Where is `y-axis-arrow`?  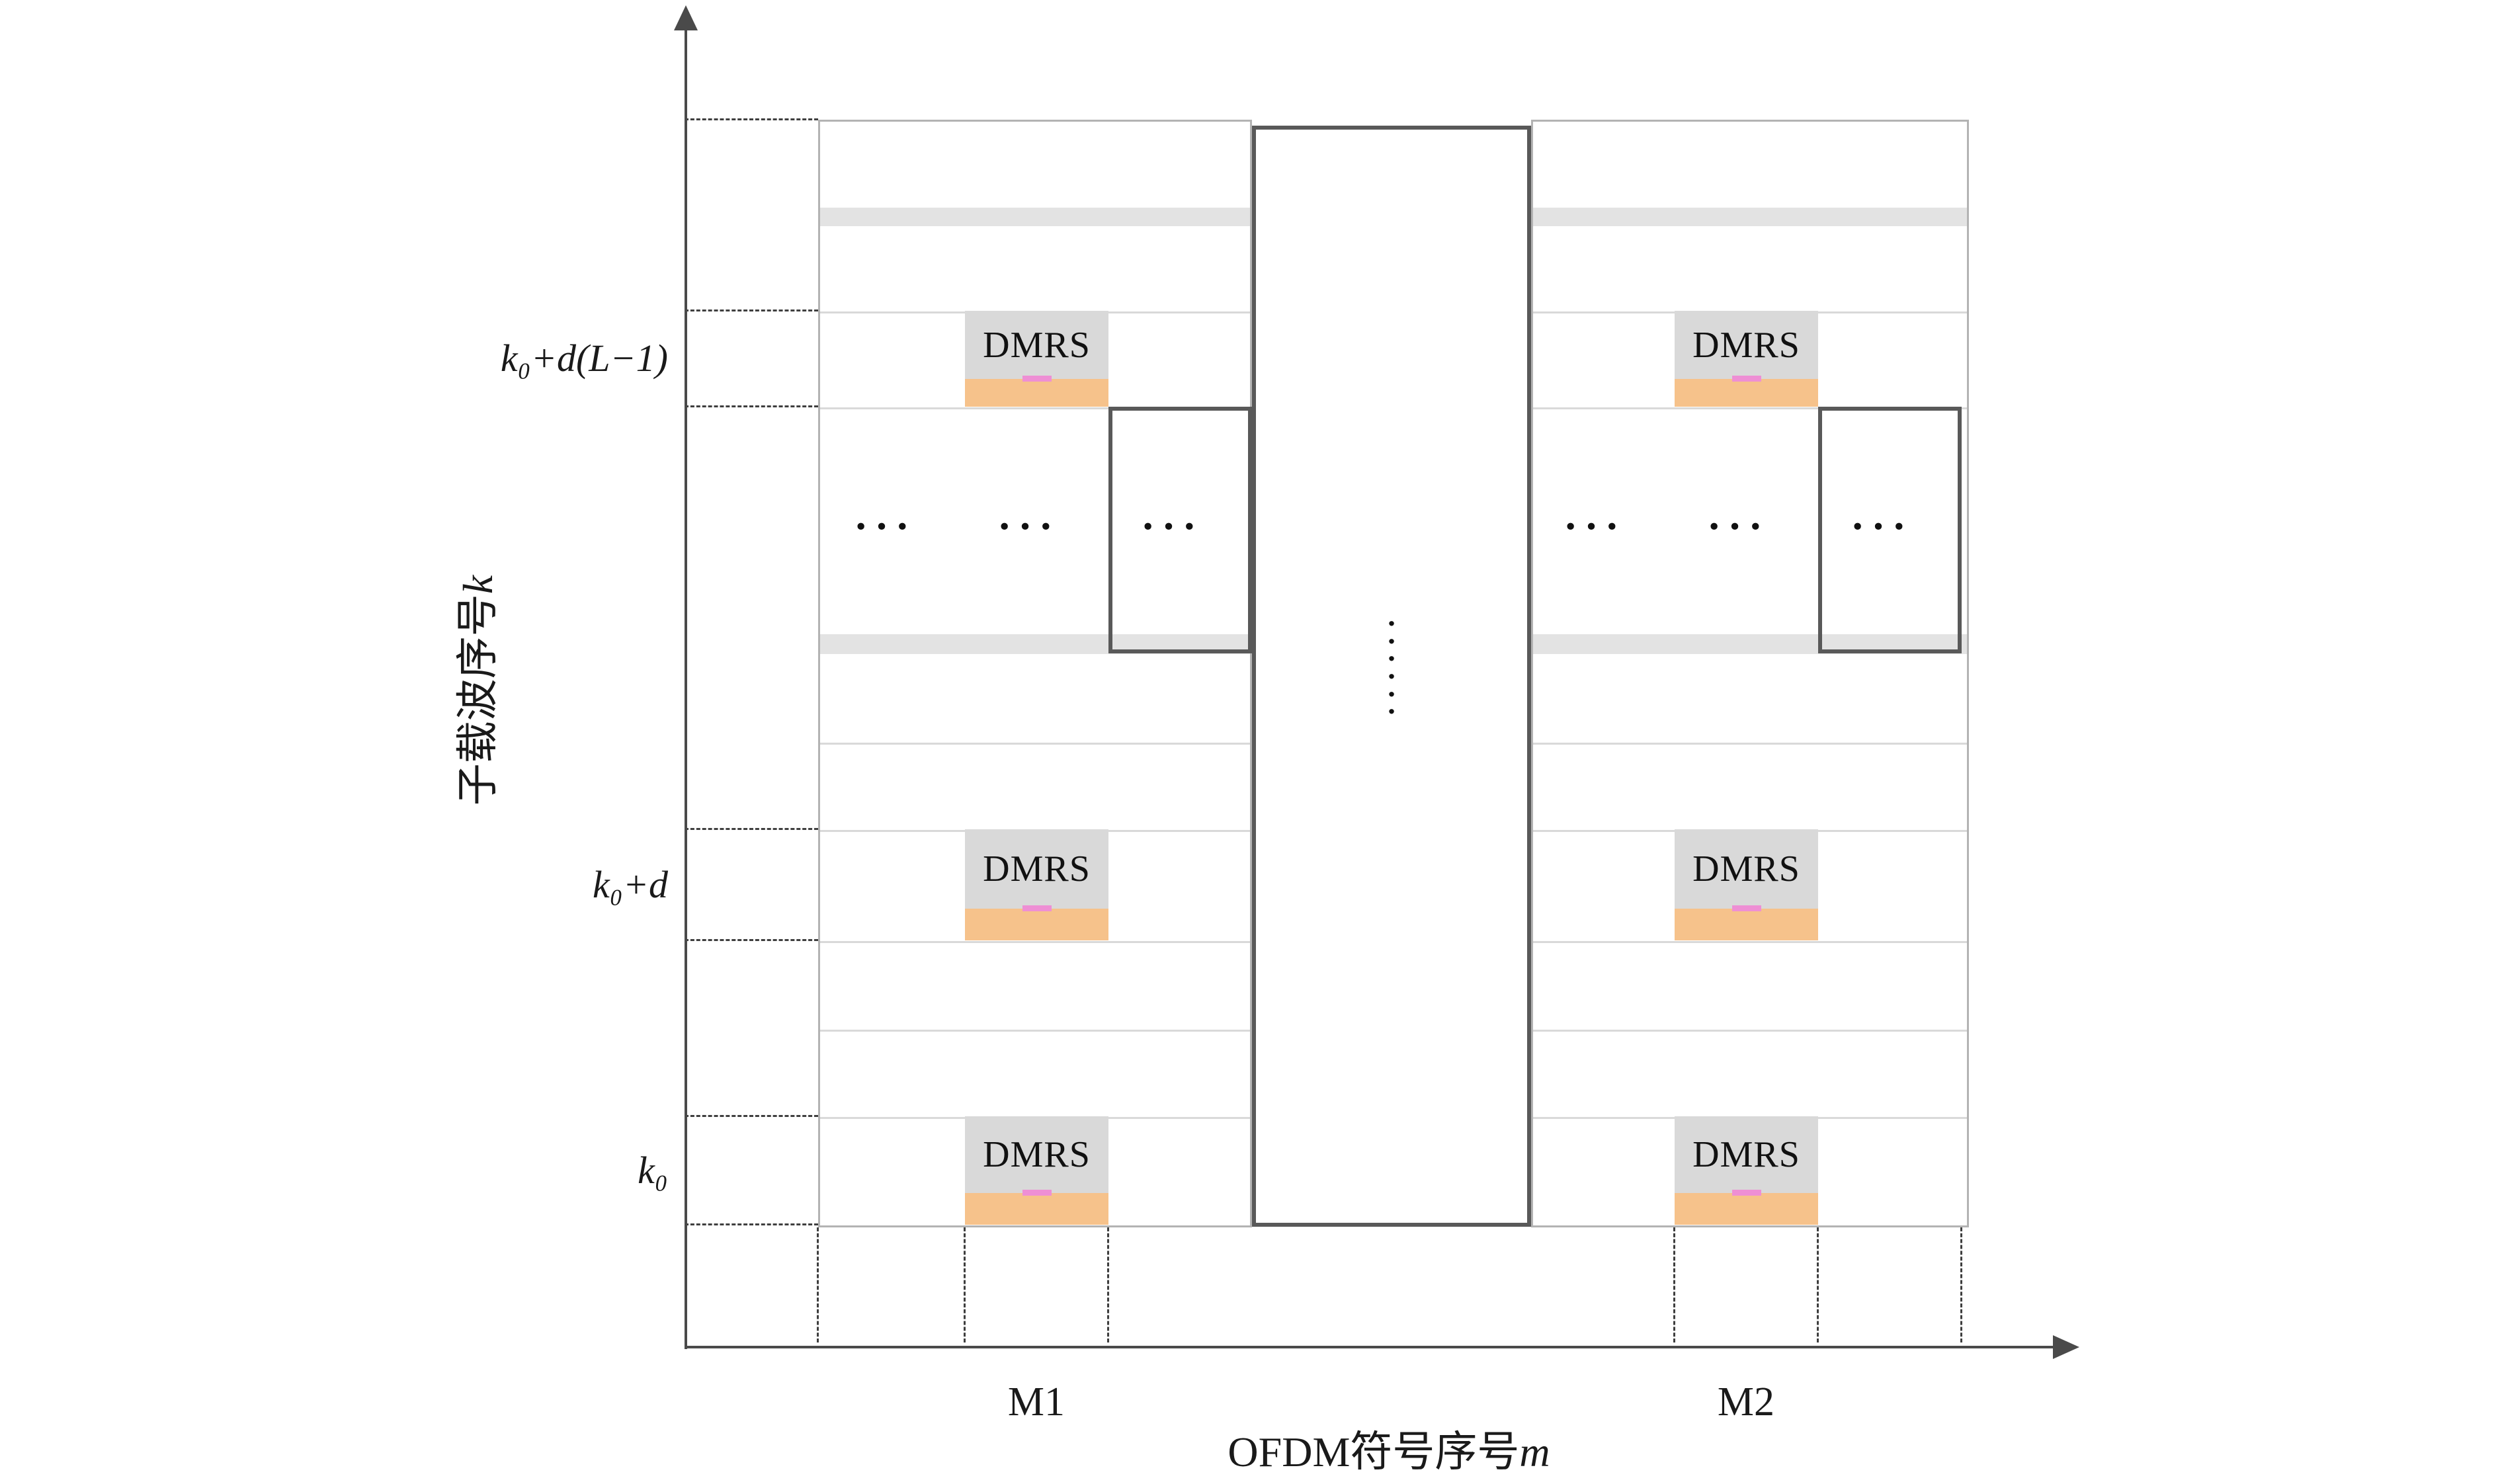 y-axis-arrow is located at coordinates (686, 18).